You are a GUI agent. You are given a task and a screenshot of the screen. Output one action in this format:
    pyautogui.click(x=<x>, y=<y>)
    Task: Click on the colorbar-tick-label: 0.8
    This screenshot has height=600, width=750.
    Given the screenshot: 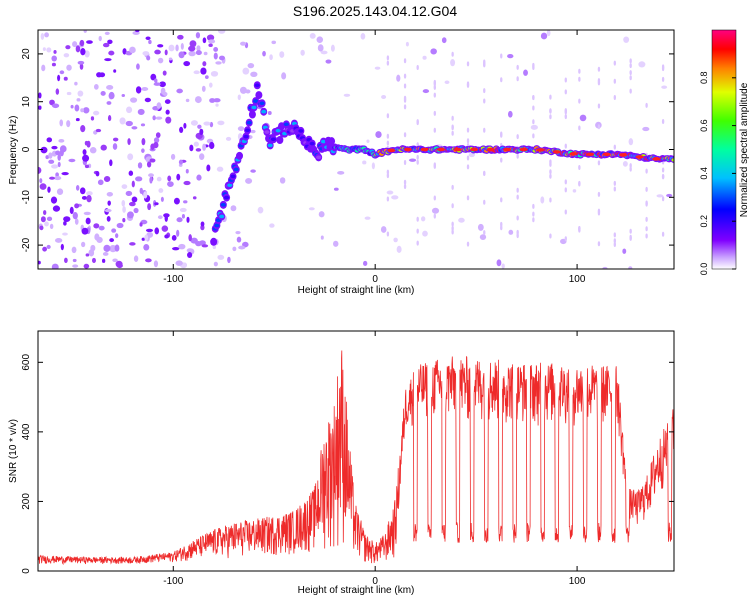 What is the action you would take?
    pyautogui.click(x=704, y=78)
    